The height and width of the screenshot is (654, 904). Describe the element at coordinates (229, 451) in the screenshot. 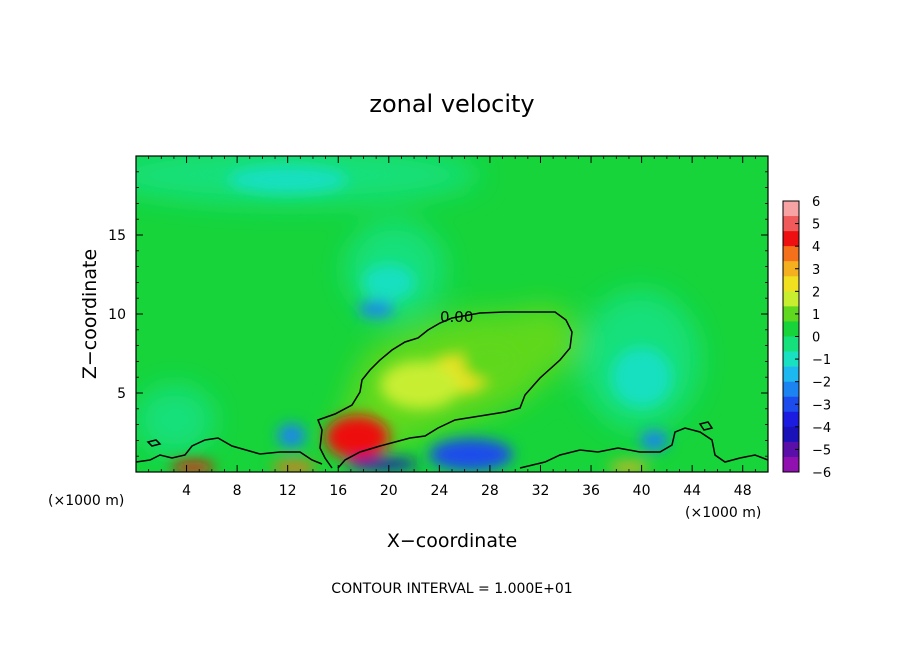

I see `zero-contour-surface-left` at that location.